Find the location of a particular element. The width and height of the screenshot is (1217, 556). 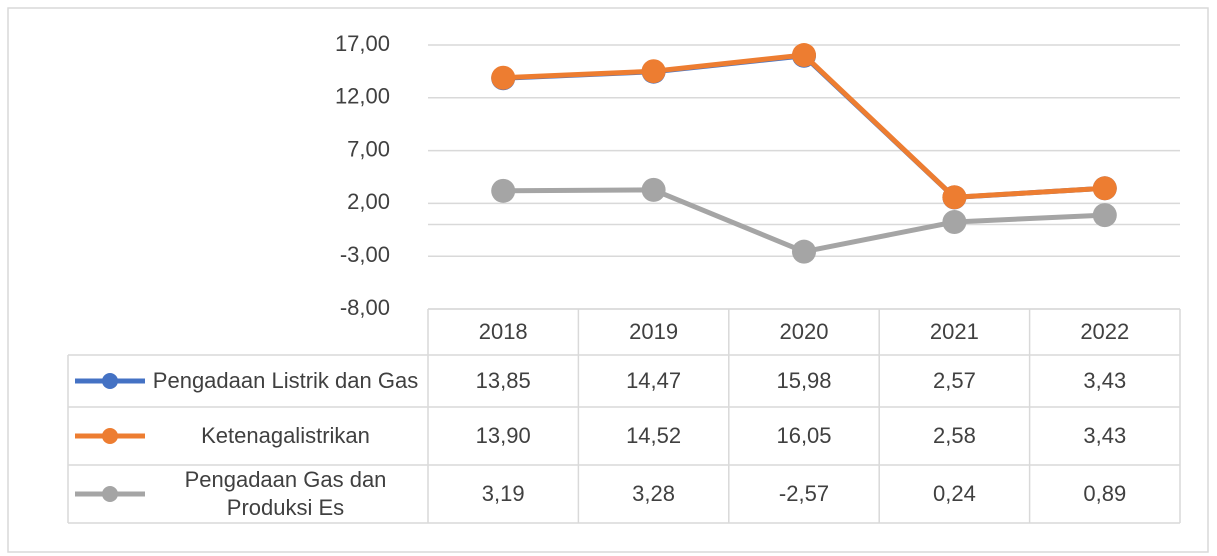

legend-label: Ketenagalistrikan is located at coordinates (285, 435).